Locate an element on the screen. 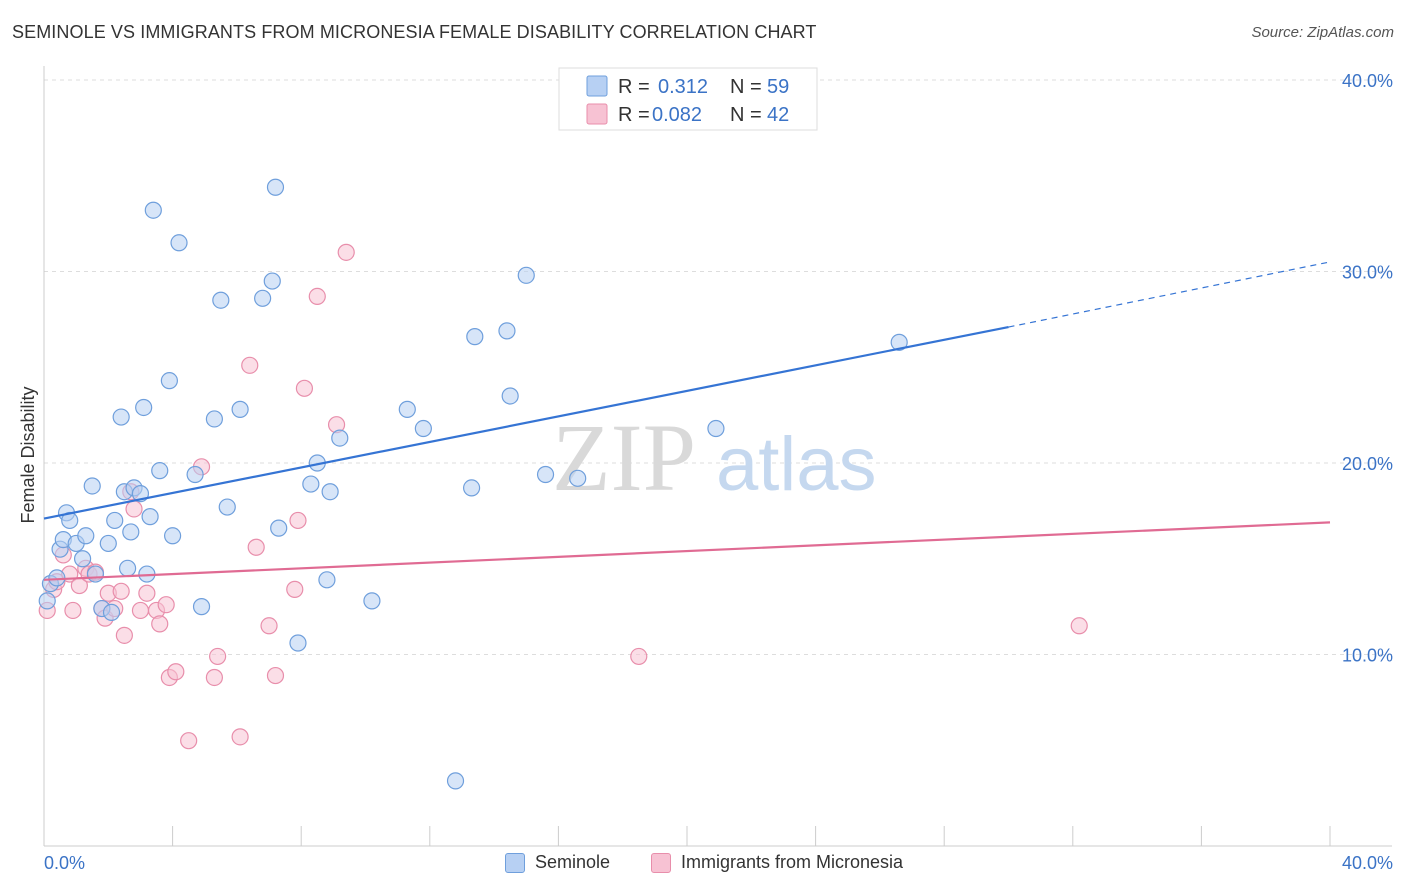  legend-r-label: R = is located at coordinates (634, 87).